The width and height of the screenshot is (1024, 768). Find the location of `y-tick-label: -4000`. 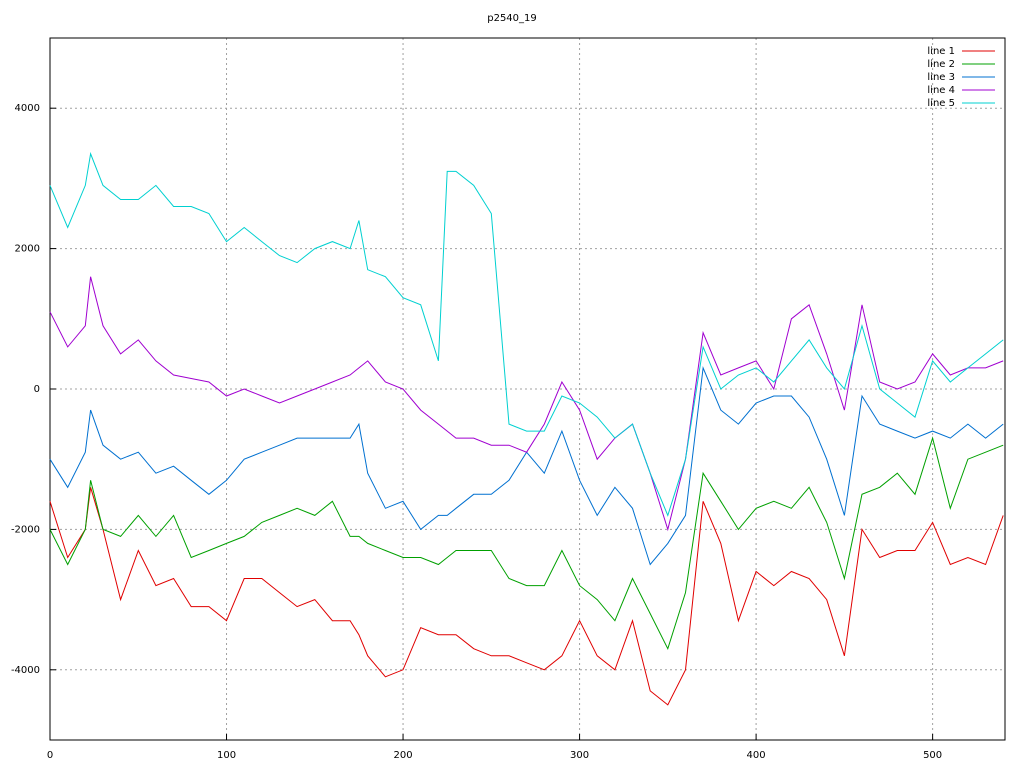

y-tick-label: -4000 is located at coordinates (25, 670).